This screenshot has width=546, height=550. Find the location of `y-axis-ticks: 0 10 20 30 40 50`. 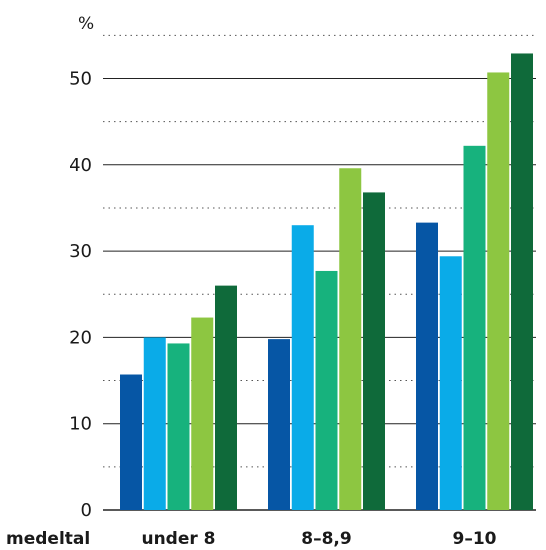

y-axis-ticks: 0 10 20 30 40 50 is located at coordinates (80, 295).